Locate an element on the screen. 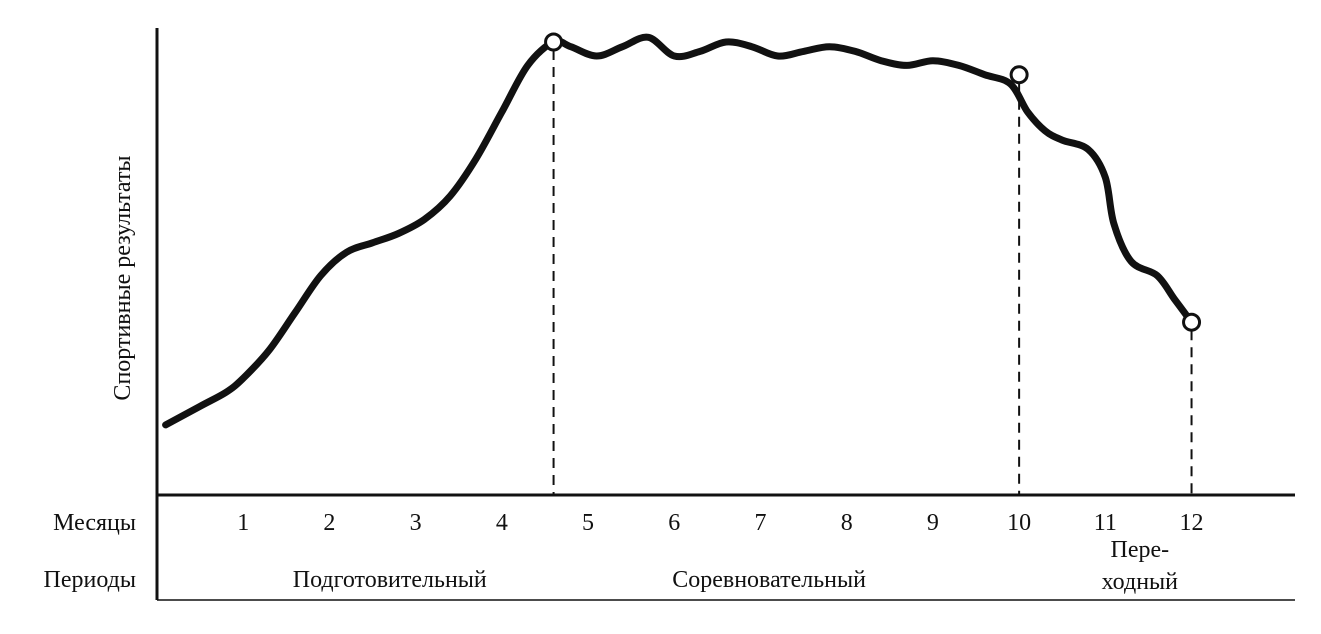 The image size is (1321, 634). month-tick-6: 6 is located at coordinates (674, 523).